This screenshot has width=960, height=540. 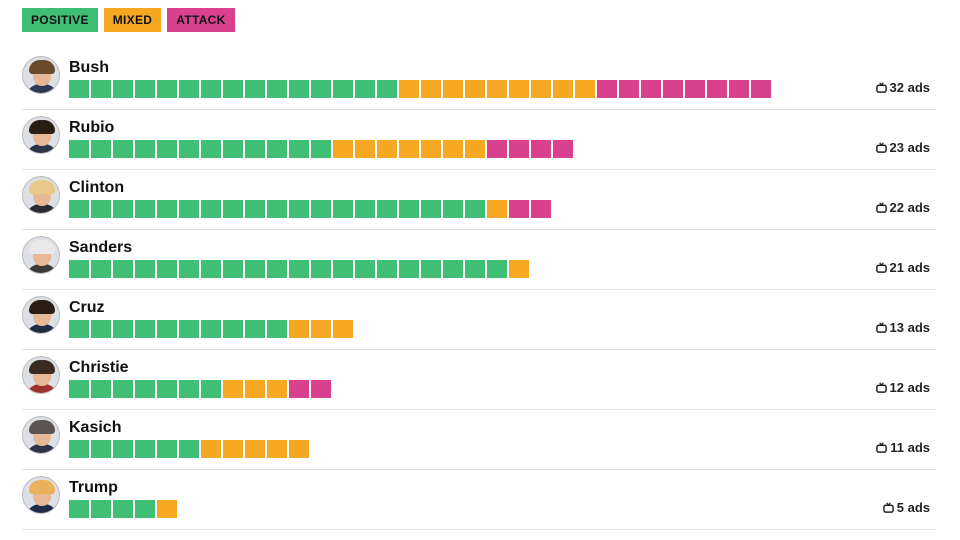 I want to click on ad-count-label: 11 ads, so click(x=910, y=447).